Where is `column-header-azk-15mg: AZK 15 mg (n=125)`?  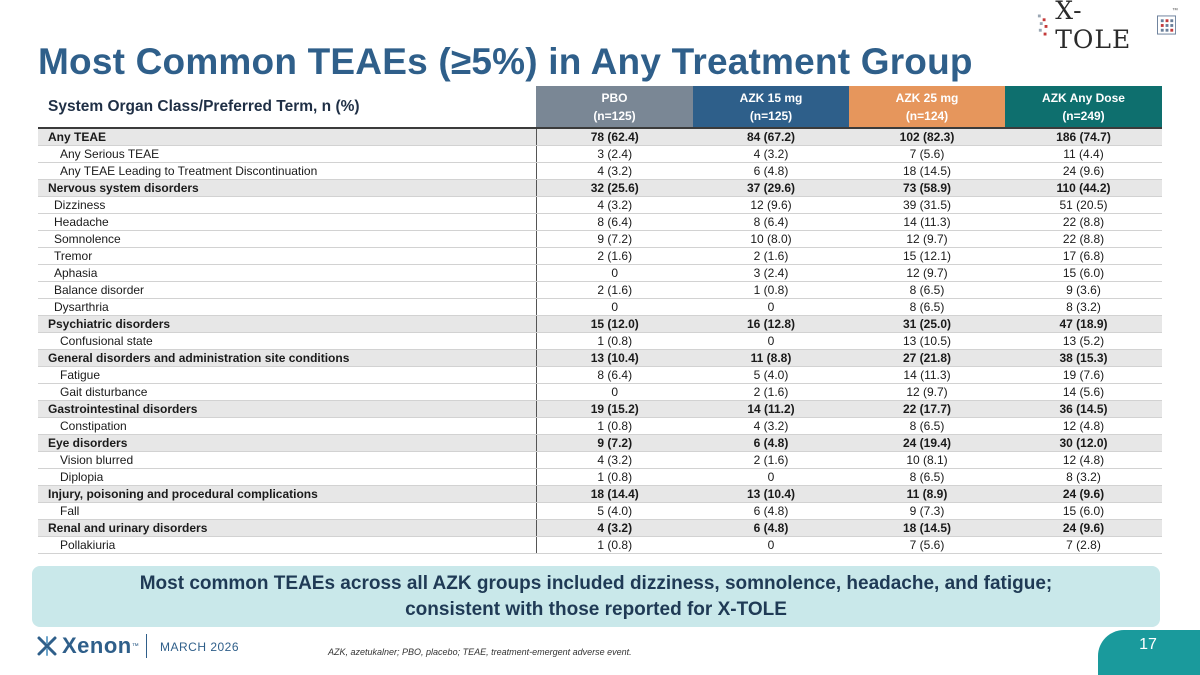 column-header-azk-15mg: AZK 15 mg (n=125) is located at coordinates (771, 107).